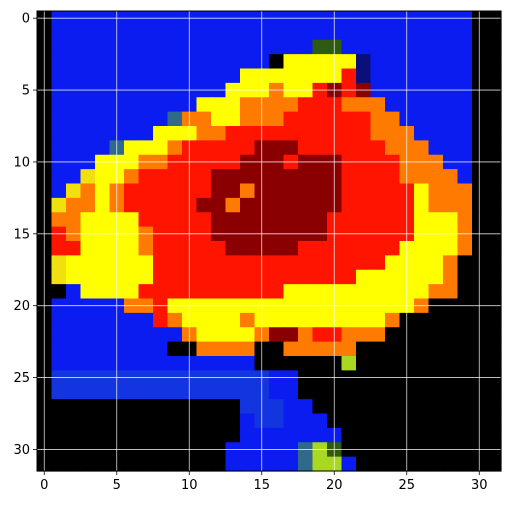 This screenshot has height=505, width=509. Describe the element at coordinates (117, 485) in the screenshot. I see `x-tick-label: 5` at that location.